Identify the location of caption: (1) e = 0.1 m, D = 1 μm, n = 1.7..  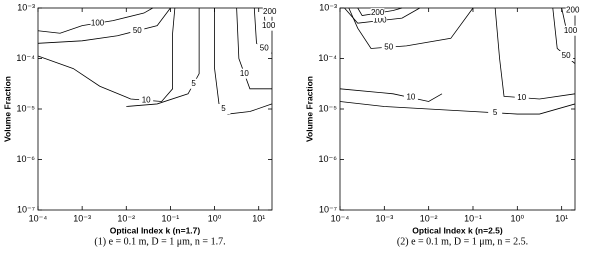
(159, 241).